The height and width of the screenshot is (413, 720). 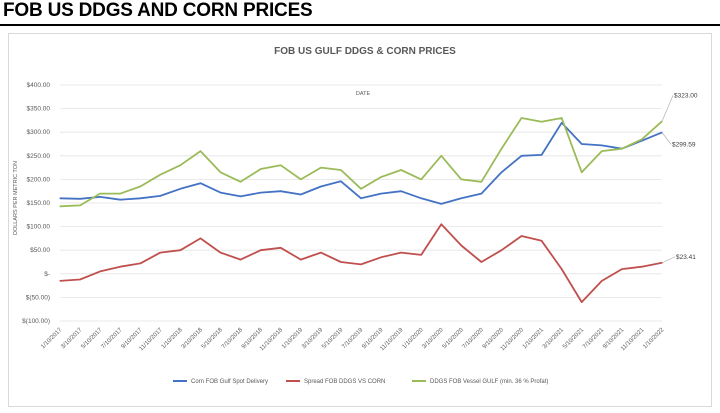 I want to click on y-tick-label: $-, so click(x=47, y=274).